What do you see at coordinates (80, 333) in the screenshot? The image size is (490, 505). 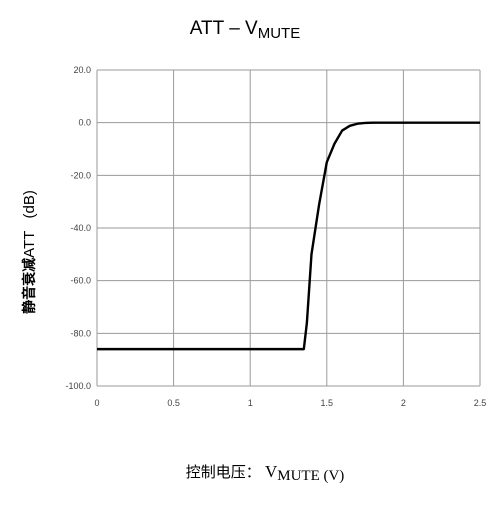 I see `y-tick-label: -80.0` at bounding box center [80, 333].